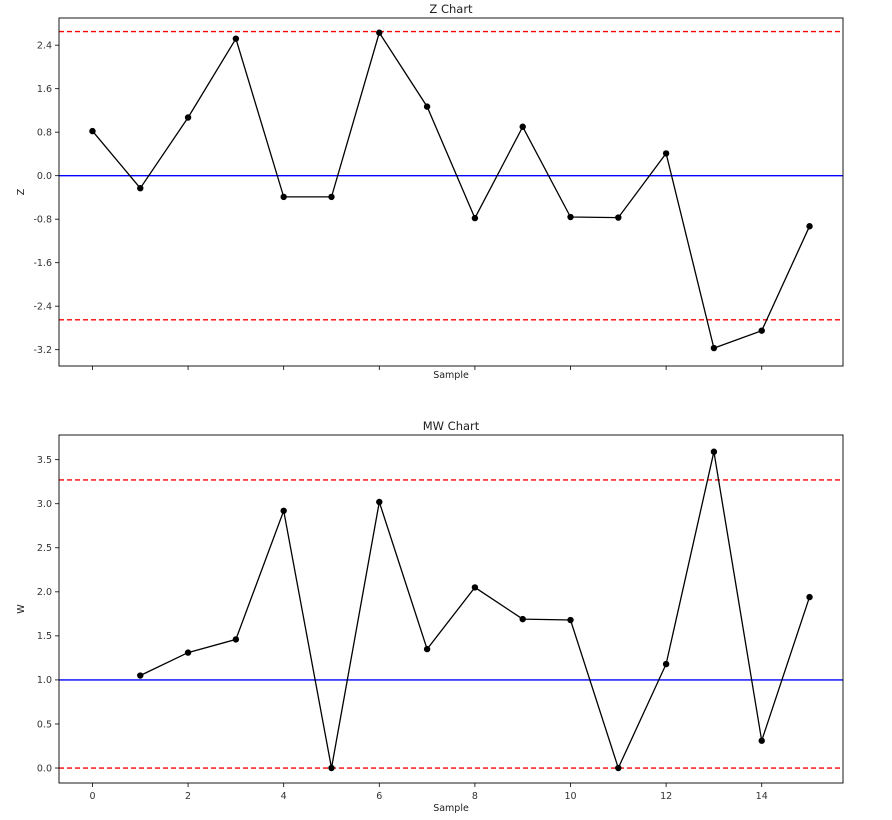 Image resolution: width=892 pixels, height=820 pixels. What do you see at coordinates (92, 796) in the screenshot?
I see `x-tick-label: 0` at bounding box center [92, 796].